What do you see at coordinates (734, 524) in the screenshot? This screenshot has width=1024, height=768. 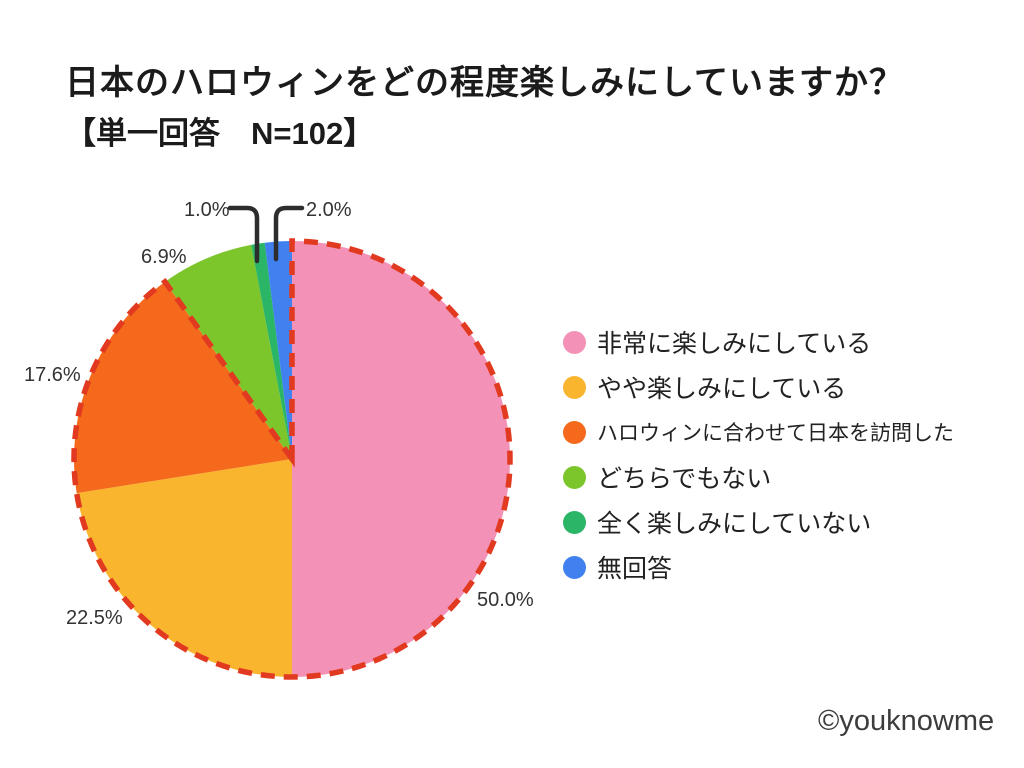 I see `legend-label: 全く楽しみにしていない` at bounding box center [734, 524].